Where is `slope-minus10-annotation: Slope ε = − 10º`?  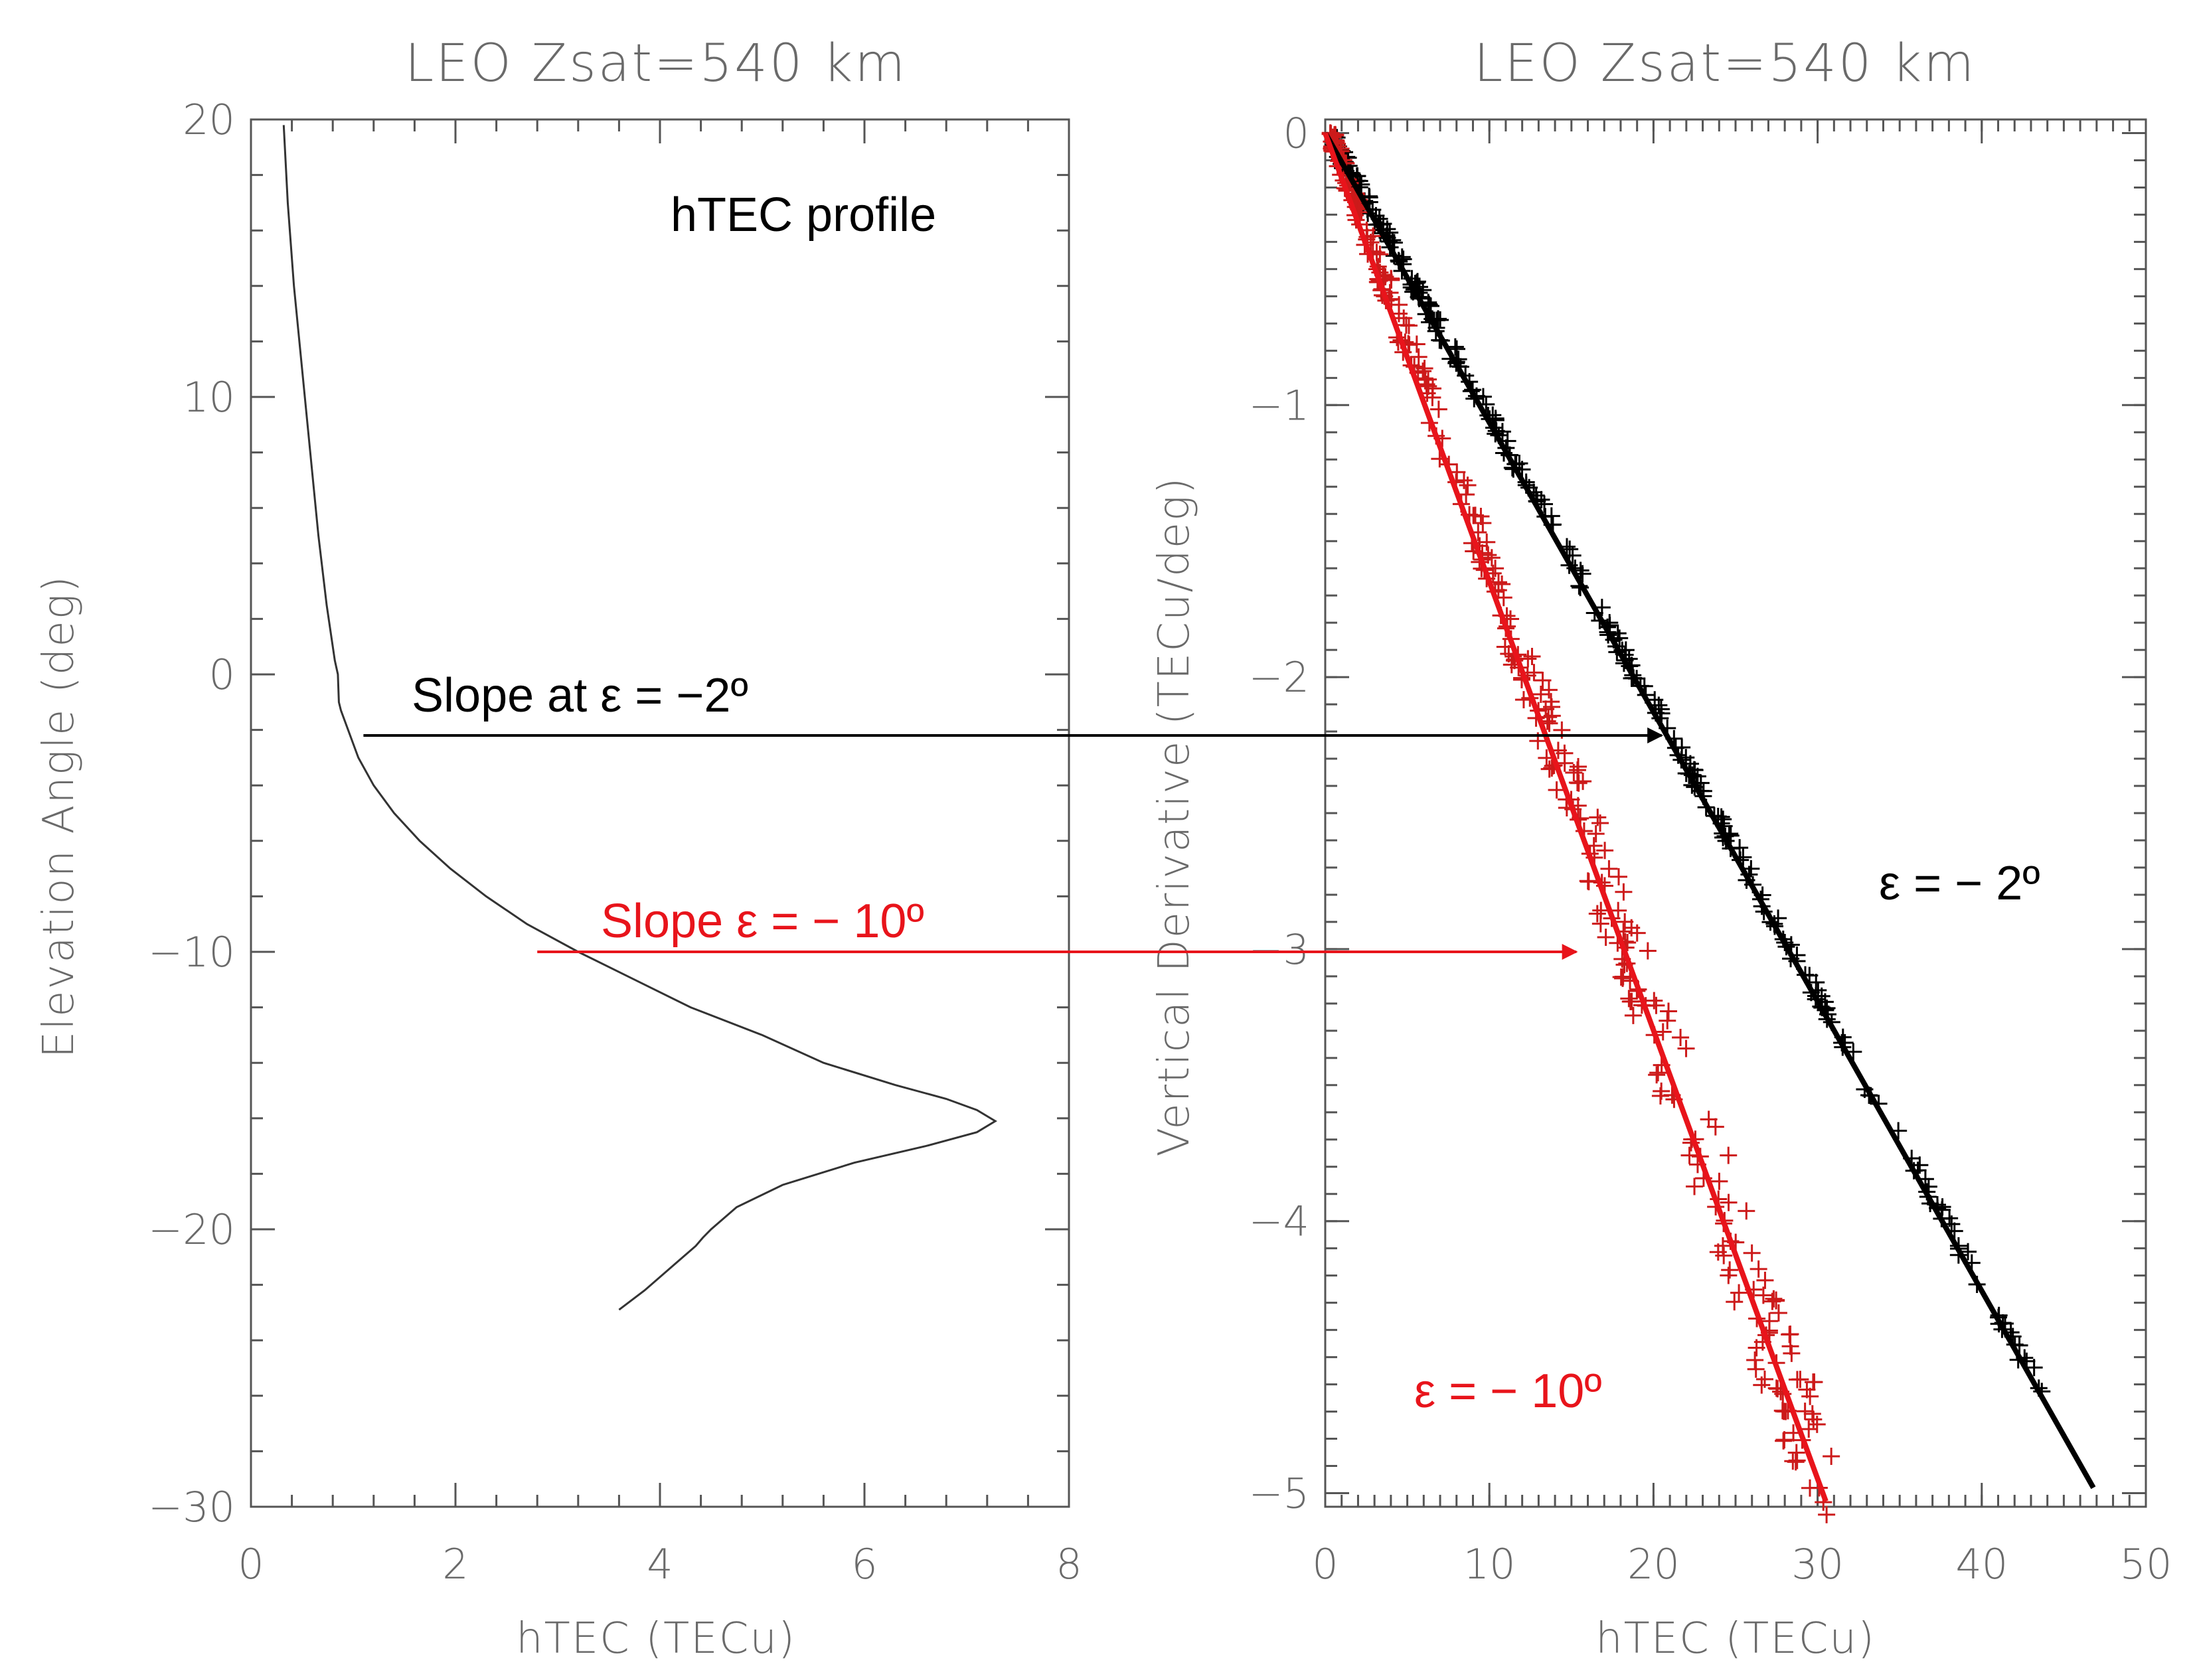 slope-minus10-annotation: Slope ε = − 10º is located at coordinates (763, 921).